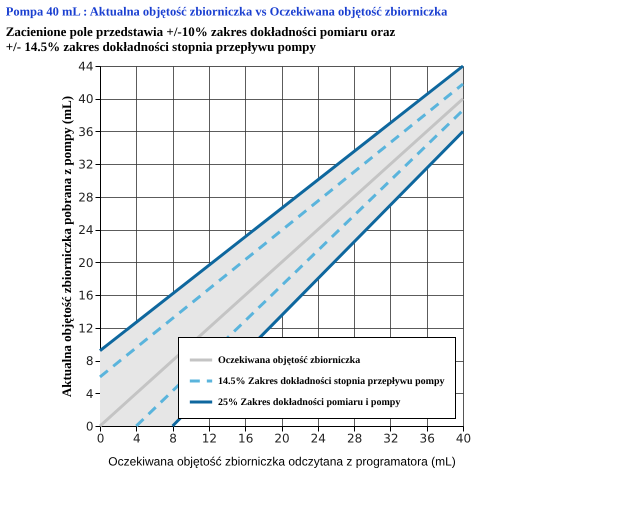  I want to click on x-tick-label: 28, so click(354, 439).